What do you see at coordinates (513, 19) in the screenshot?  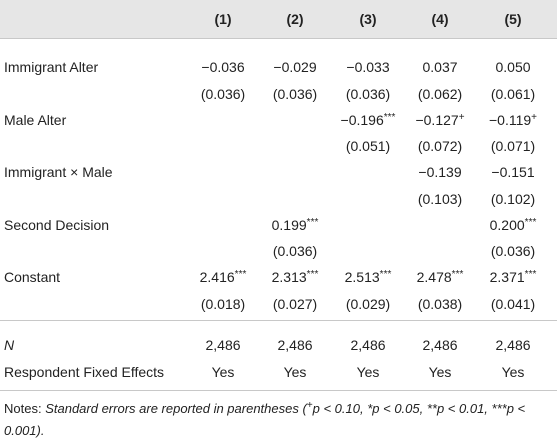 I see `column-header: (5)` at bounding box center [513, 19].